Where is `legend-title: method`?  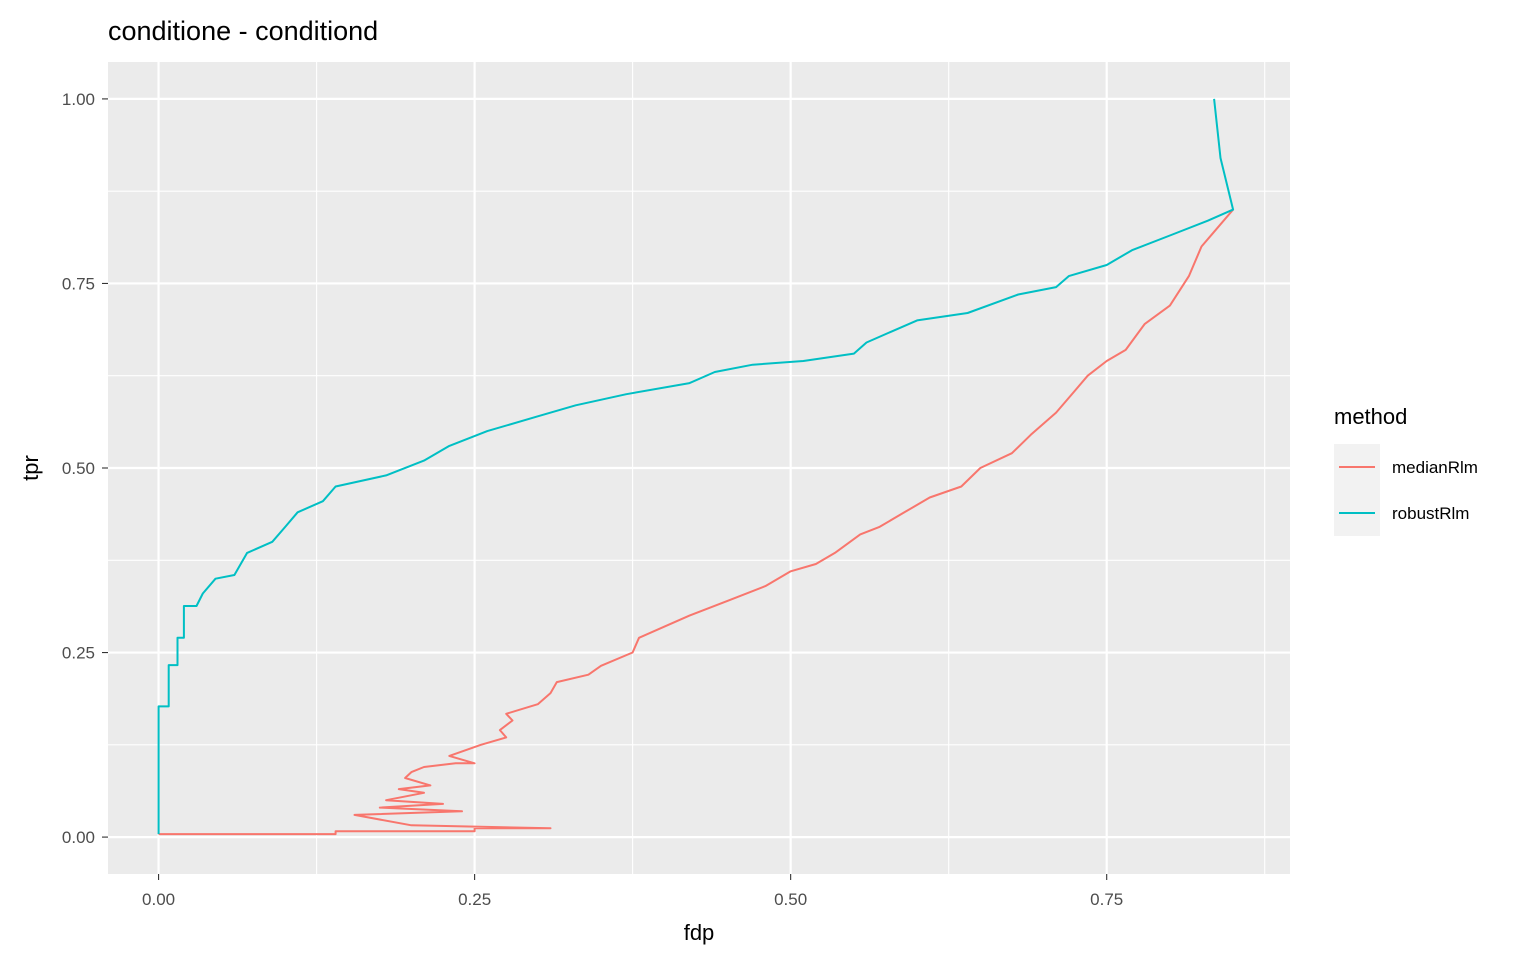 legend-title: method is located at coordinates (1370, 416).